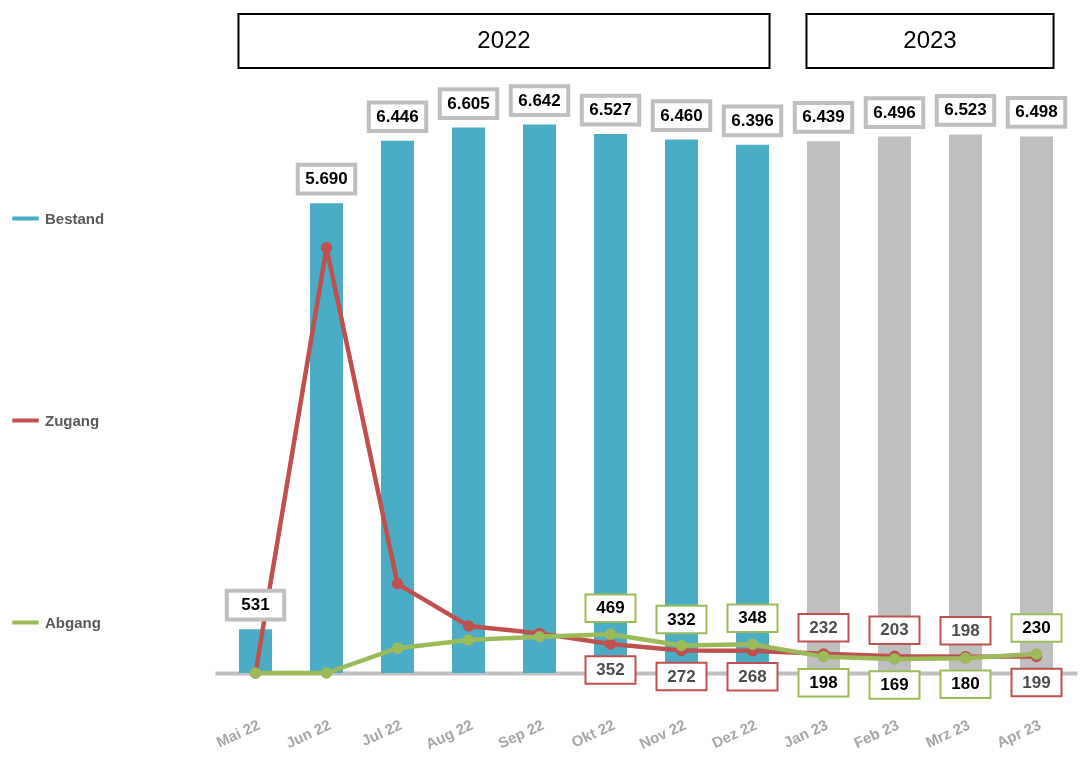 This screenshot has width=1083, height=765. What do you see at coordinates (1036, 112) in the screenshot?
I see `data-label: 6.498` at bounding box center [1036, 112].